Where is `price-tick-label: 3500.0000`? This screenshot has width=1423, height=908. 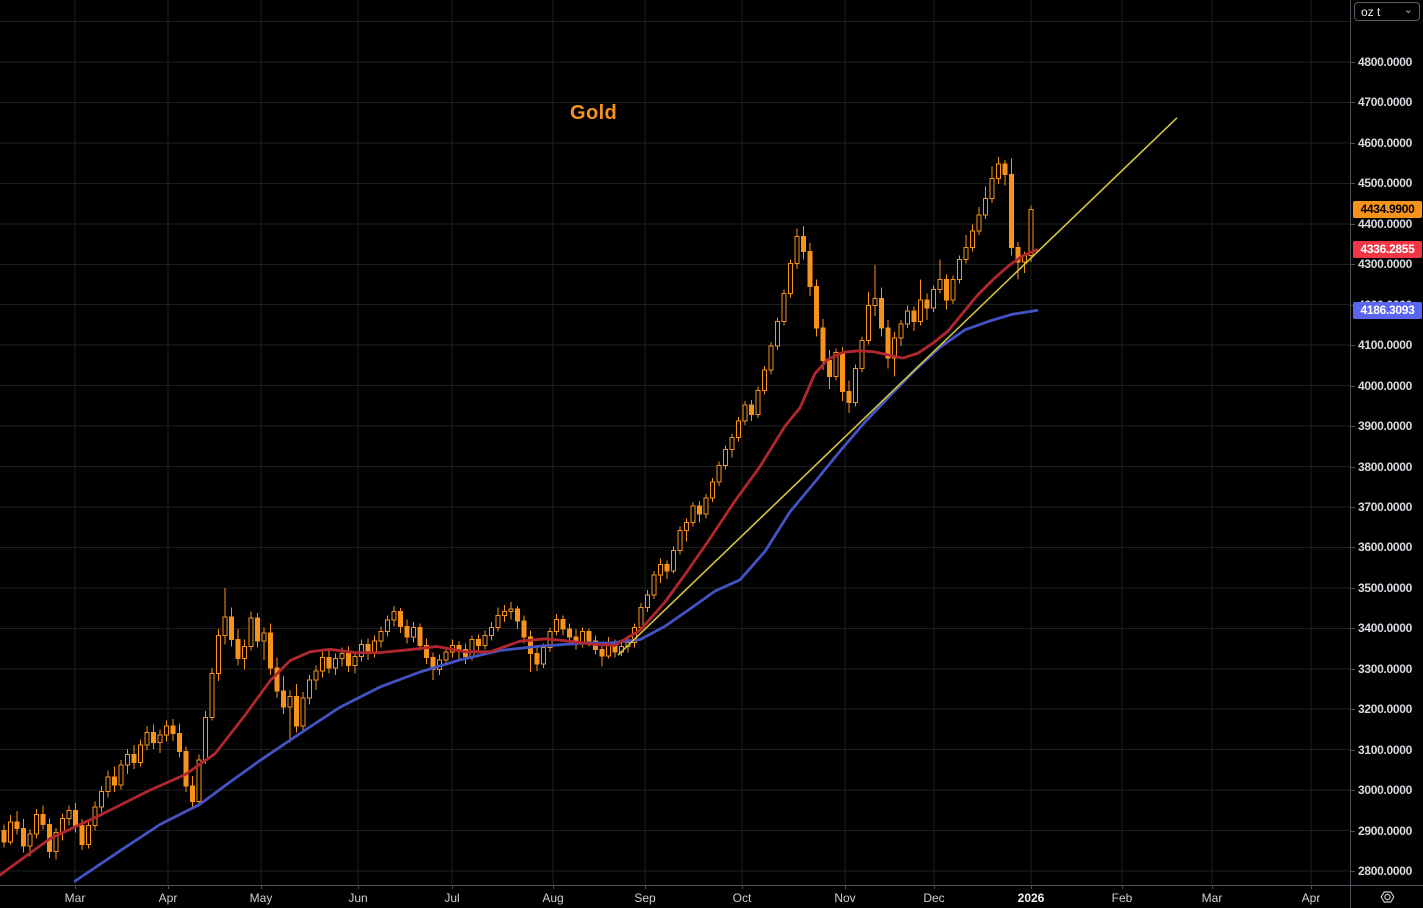 price-tick-label: 3500.0000 is located at coordinates (1385, 588).